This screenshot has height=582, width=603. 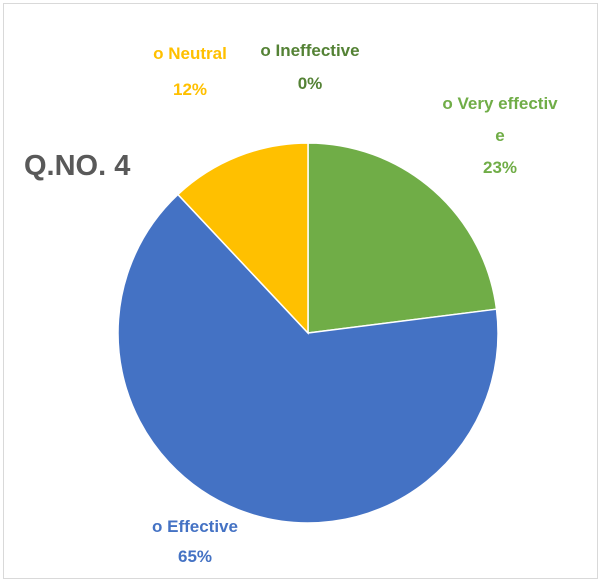 What do you see at coordinates (77, 166) in the screenshot?
I see `chart-title: Q.NO. 4` at bounding box center [77, 166].